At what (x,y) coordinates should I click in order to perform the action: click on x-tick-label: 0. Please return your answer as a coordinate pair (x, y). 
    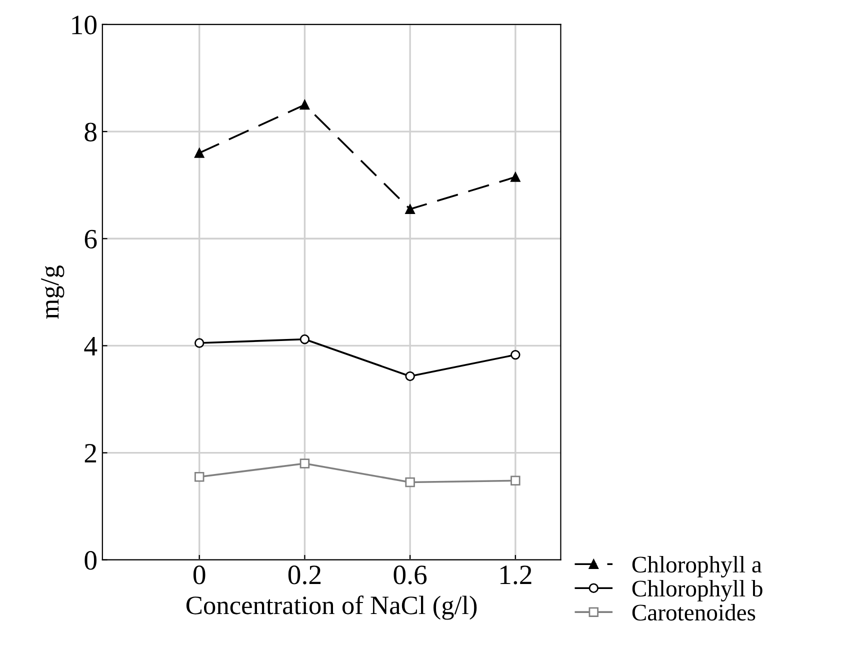
    Looking at the image, I should click on (199, 575).